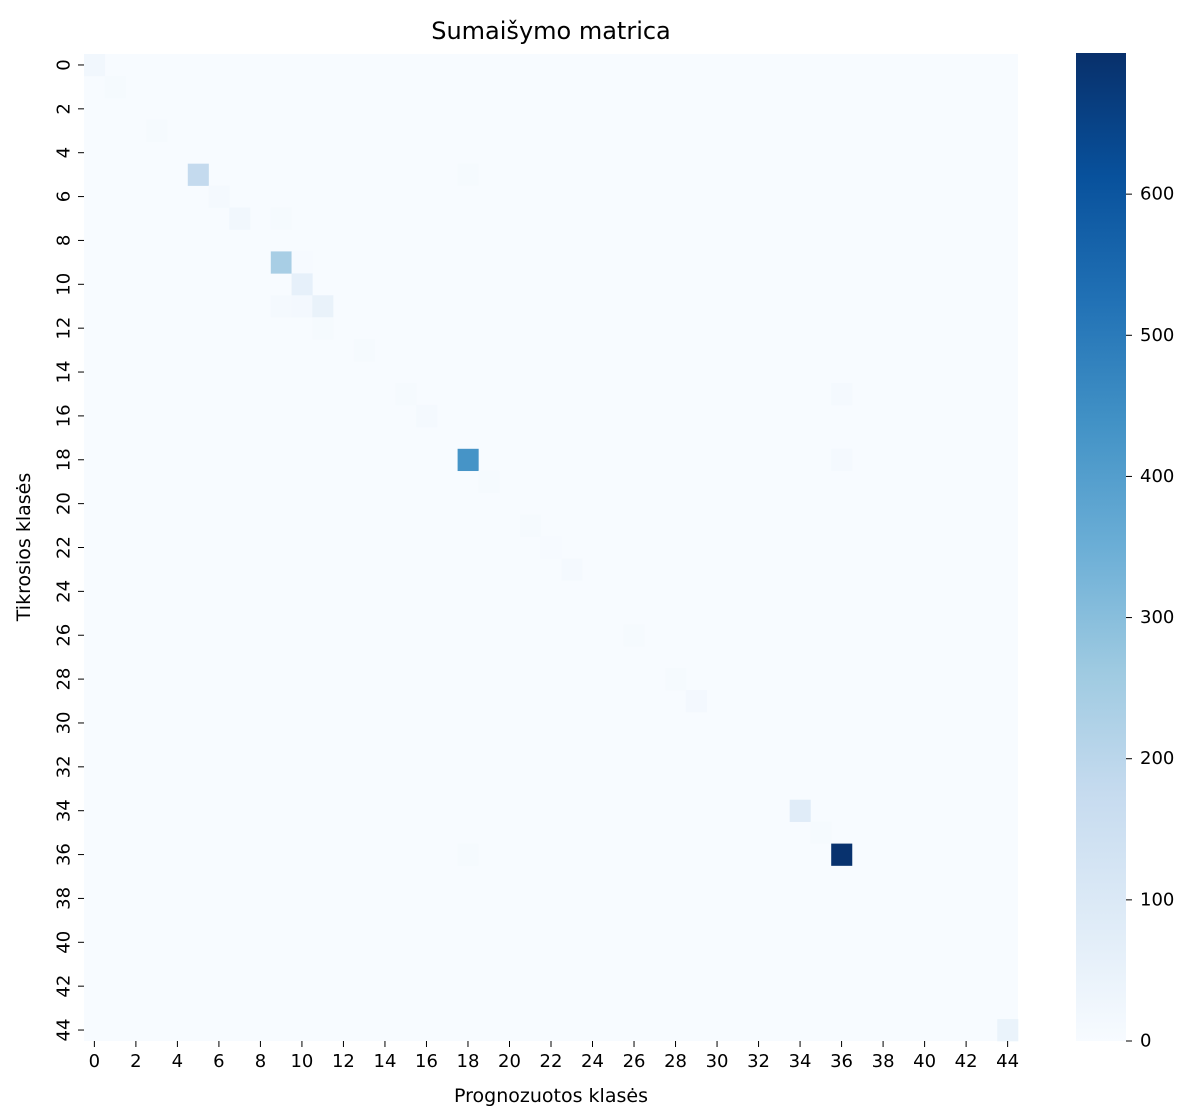 This screenshot has width=1186, height=1108. I want to click on y-tick-label: 8, so click(64, 240).